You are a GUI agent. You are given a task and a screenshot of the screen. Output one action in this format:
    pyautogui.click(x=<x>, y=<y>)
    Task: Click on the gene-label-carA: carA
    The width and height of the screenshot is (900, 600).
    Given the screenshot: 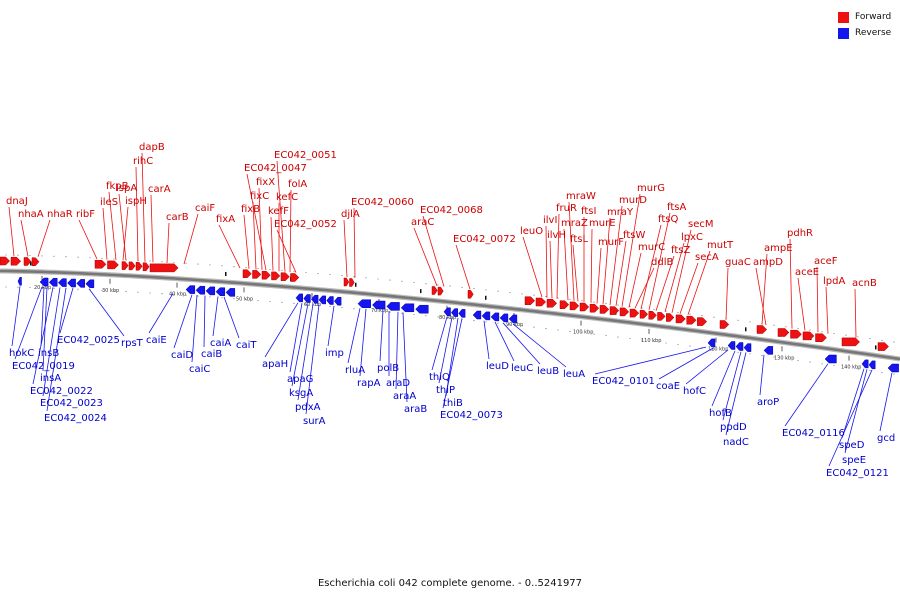 What is the action you would take?
    pyautogui.click(x=159, y=189)
    